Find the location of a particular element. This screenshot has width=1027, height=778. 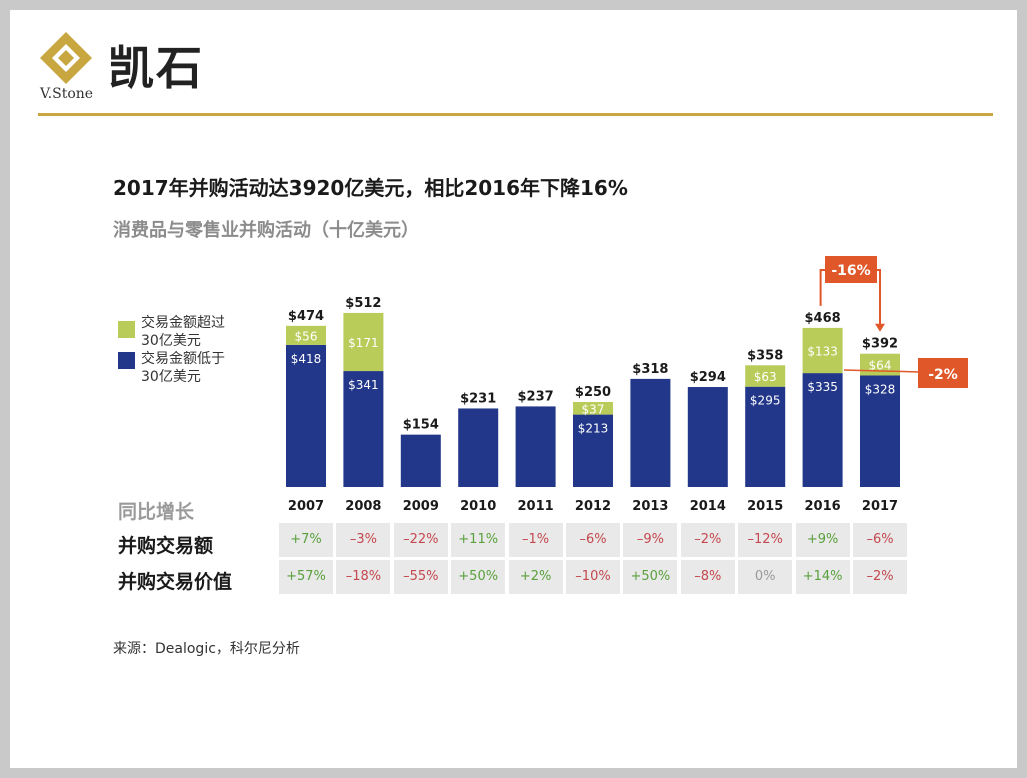

bar-total-label: $474 is located at coordinates (306, 316).